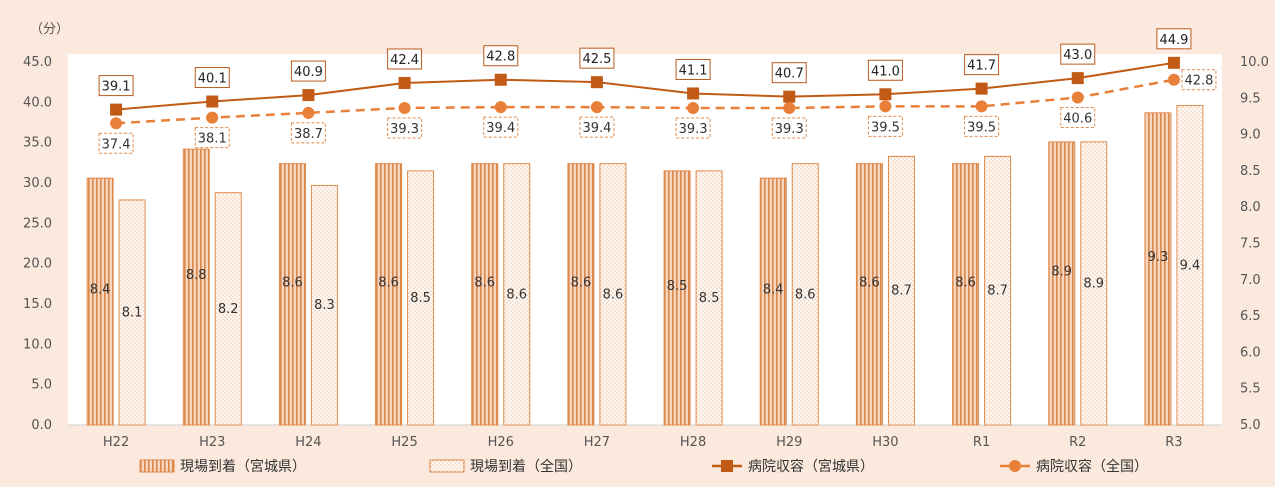  I want to click on bar-value-label: 9.3, so click(1158, 257).